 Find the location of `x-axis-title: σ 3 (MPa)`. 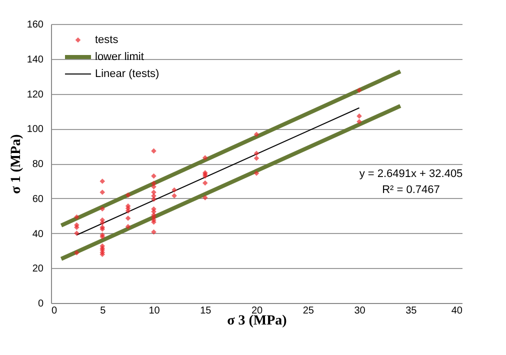

x-axis-title: σ 3 (MPa) is located at coordinates (257, 321).